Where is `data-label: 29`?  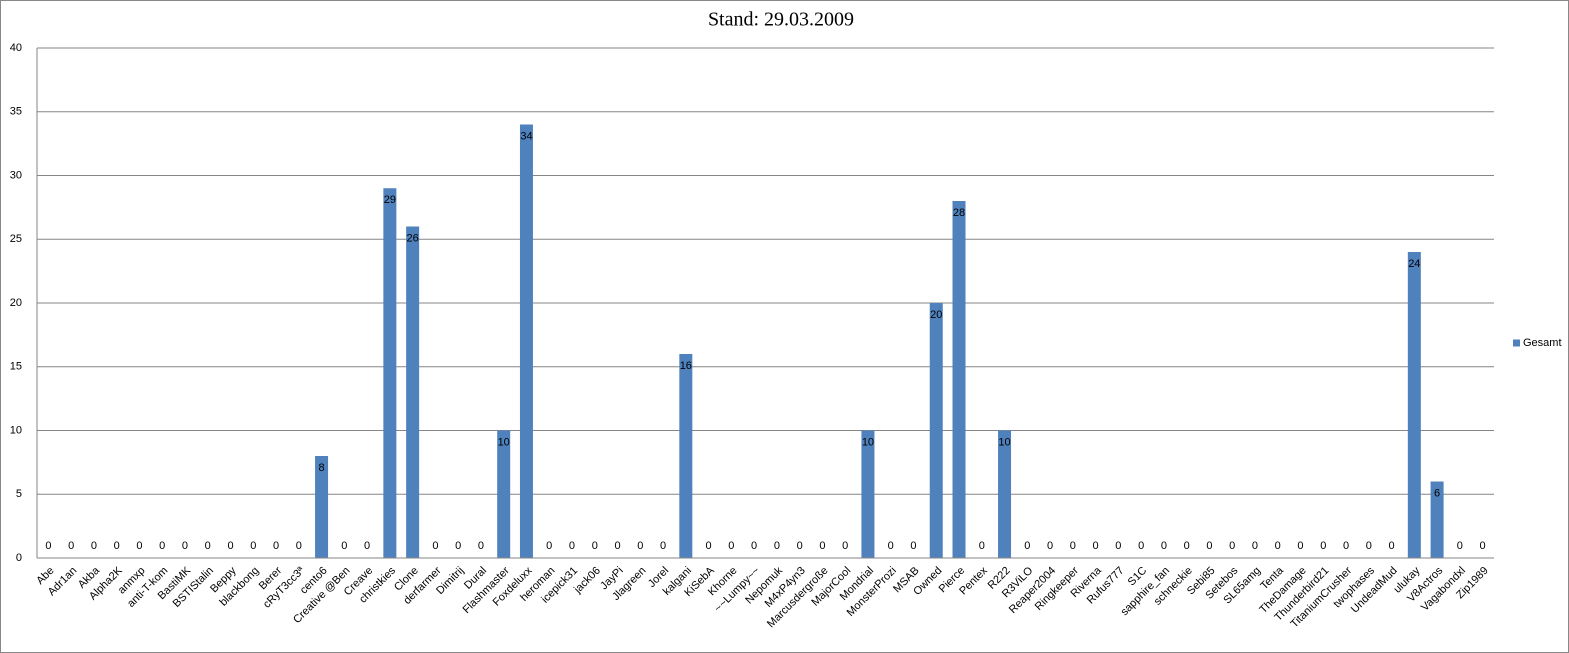 data-label: 29 is located at coordinates (390, 200).